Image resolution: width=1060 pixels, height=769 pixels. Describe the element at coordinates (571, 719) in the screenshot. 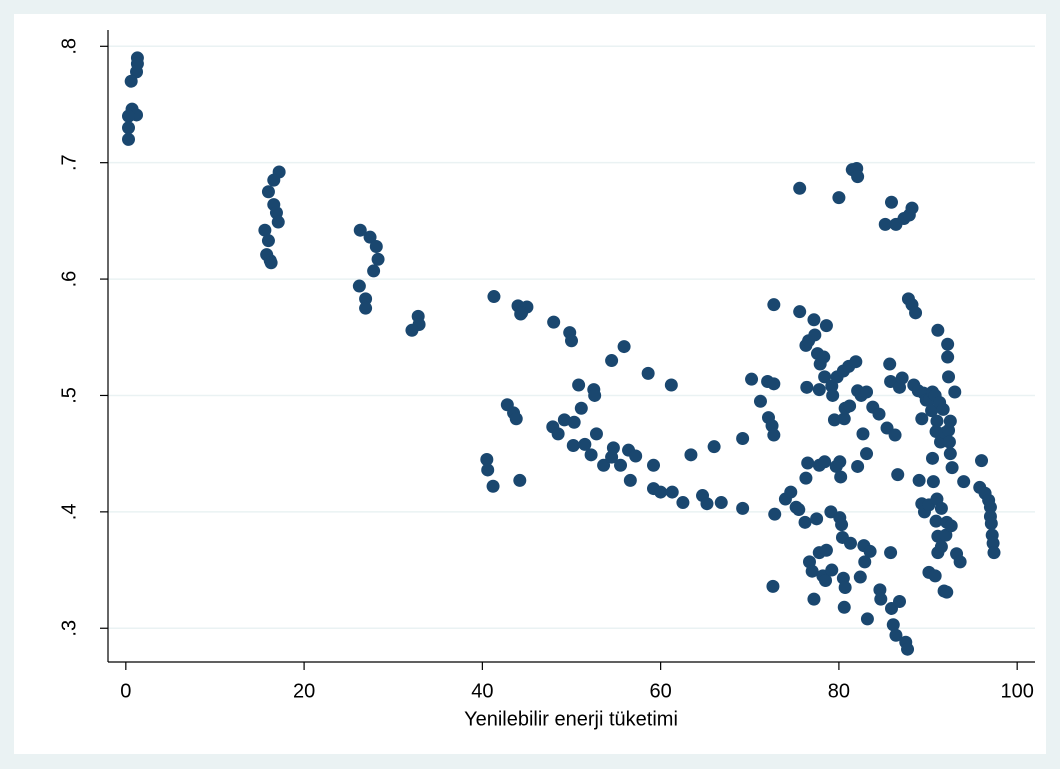

I see `x-axis-title: Yenilebilir enerji tüketimi` at that location.